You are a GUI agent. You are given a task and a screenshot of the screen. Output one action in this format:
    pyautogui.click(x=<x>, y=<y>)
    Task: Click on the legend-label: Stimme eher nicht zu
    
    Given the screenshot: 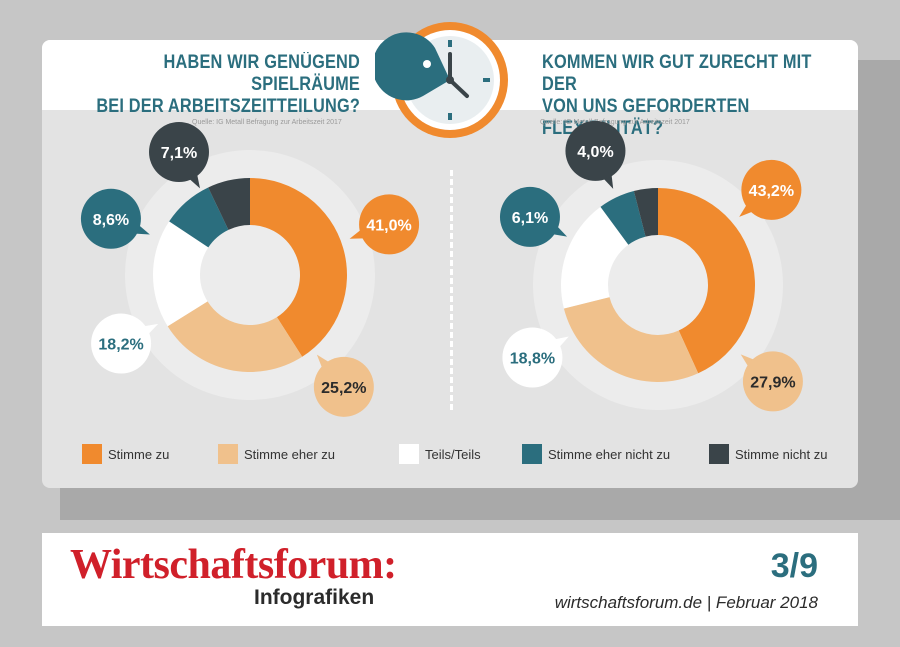 What is the action you would take?
    pyautogui.click(x=609, y=454)
    